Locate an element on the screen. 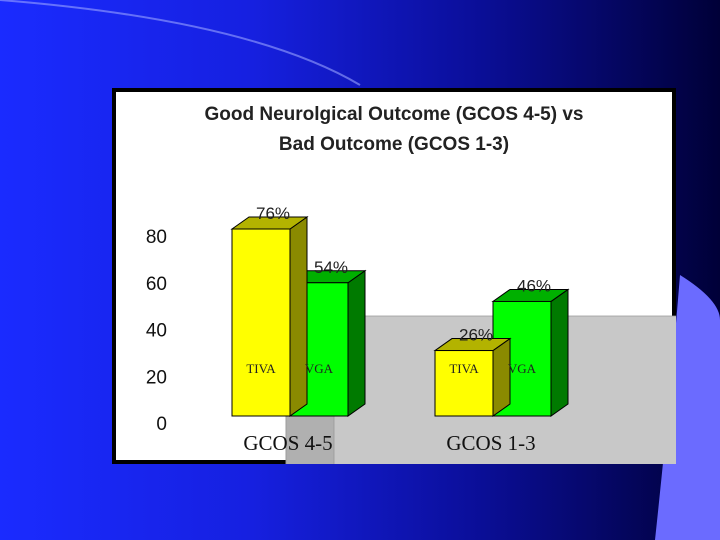  chart-title-line-1: Good Neurolgical Outcome (GCOS 4-5) vs is located at coordinates (394, 114).